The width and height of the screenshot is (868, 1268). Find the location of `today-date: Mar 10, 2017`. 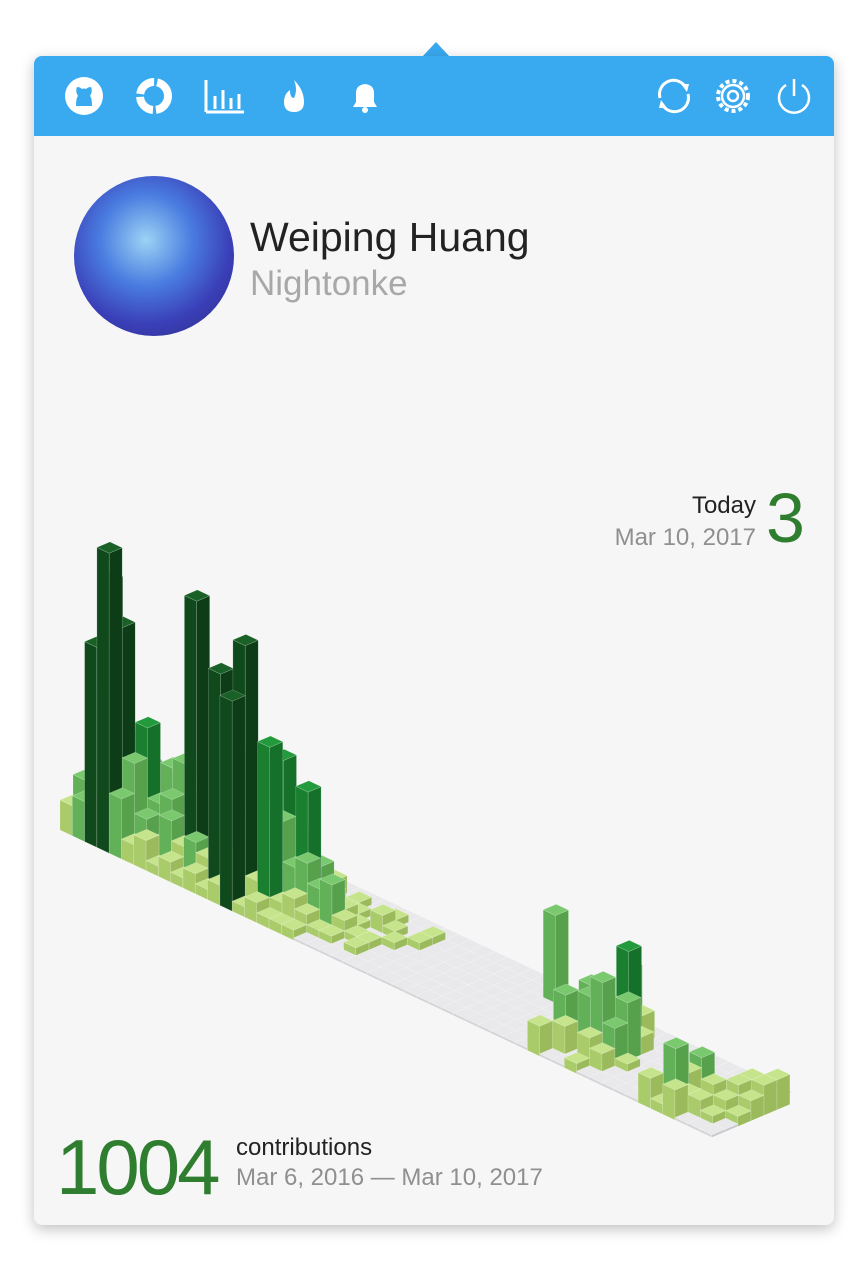

today-date: Mar 10, 2017 is located at coordinates (685, 537).